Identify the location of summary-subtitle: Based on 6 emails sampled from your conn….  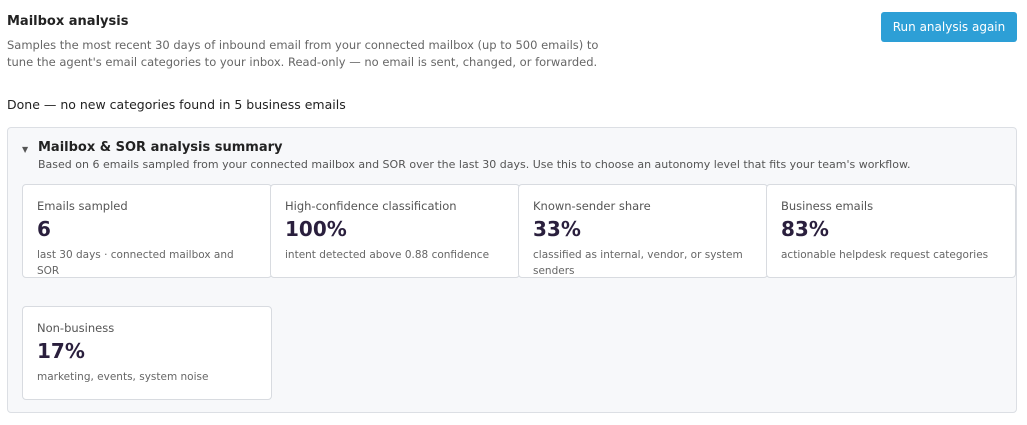
(474, 164).